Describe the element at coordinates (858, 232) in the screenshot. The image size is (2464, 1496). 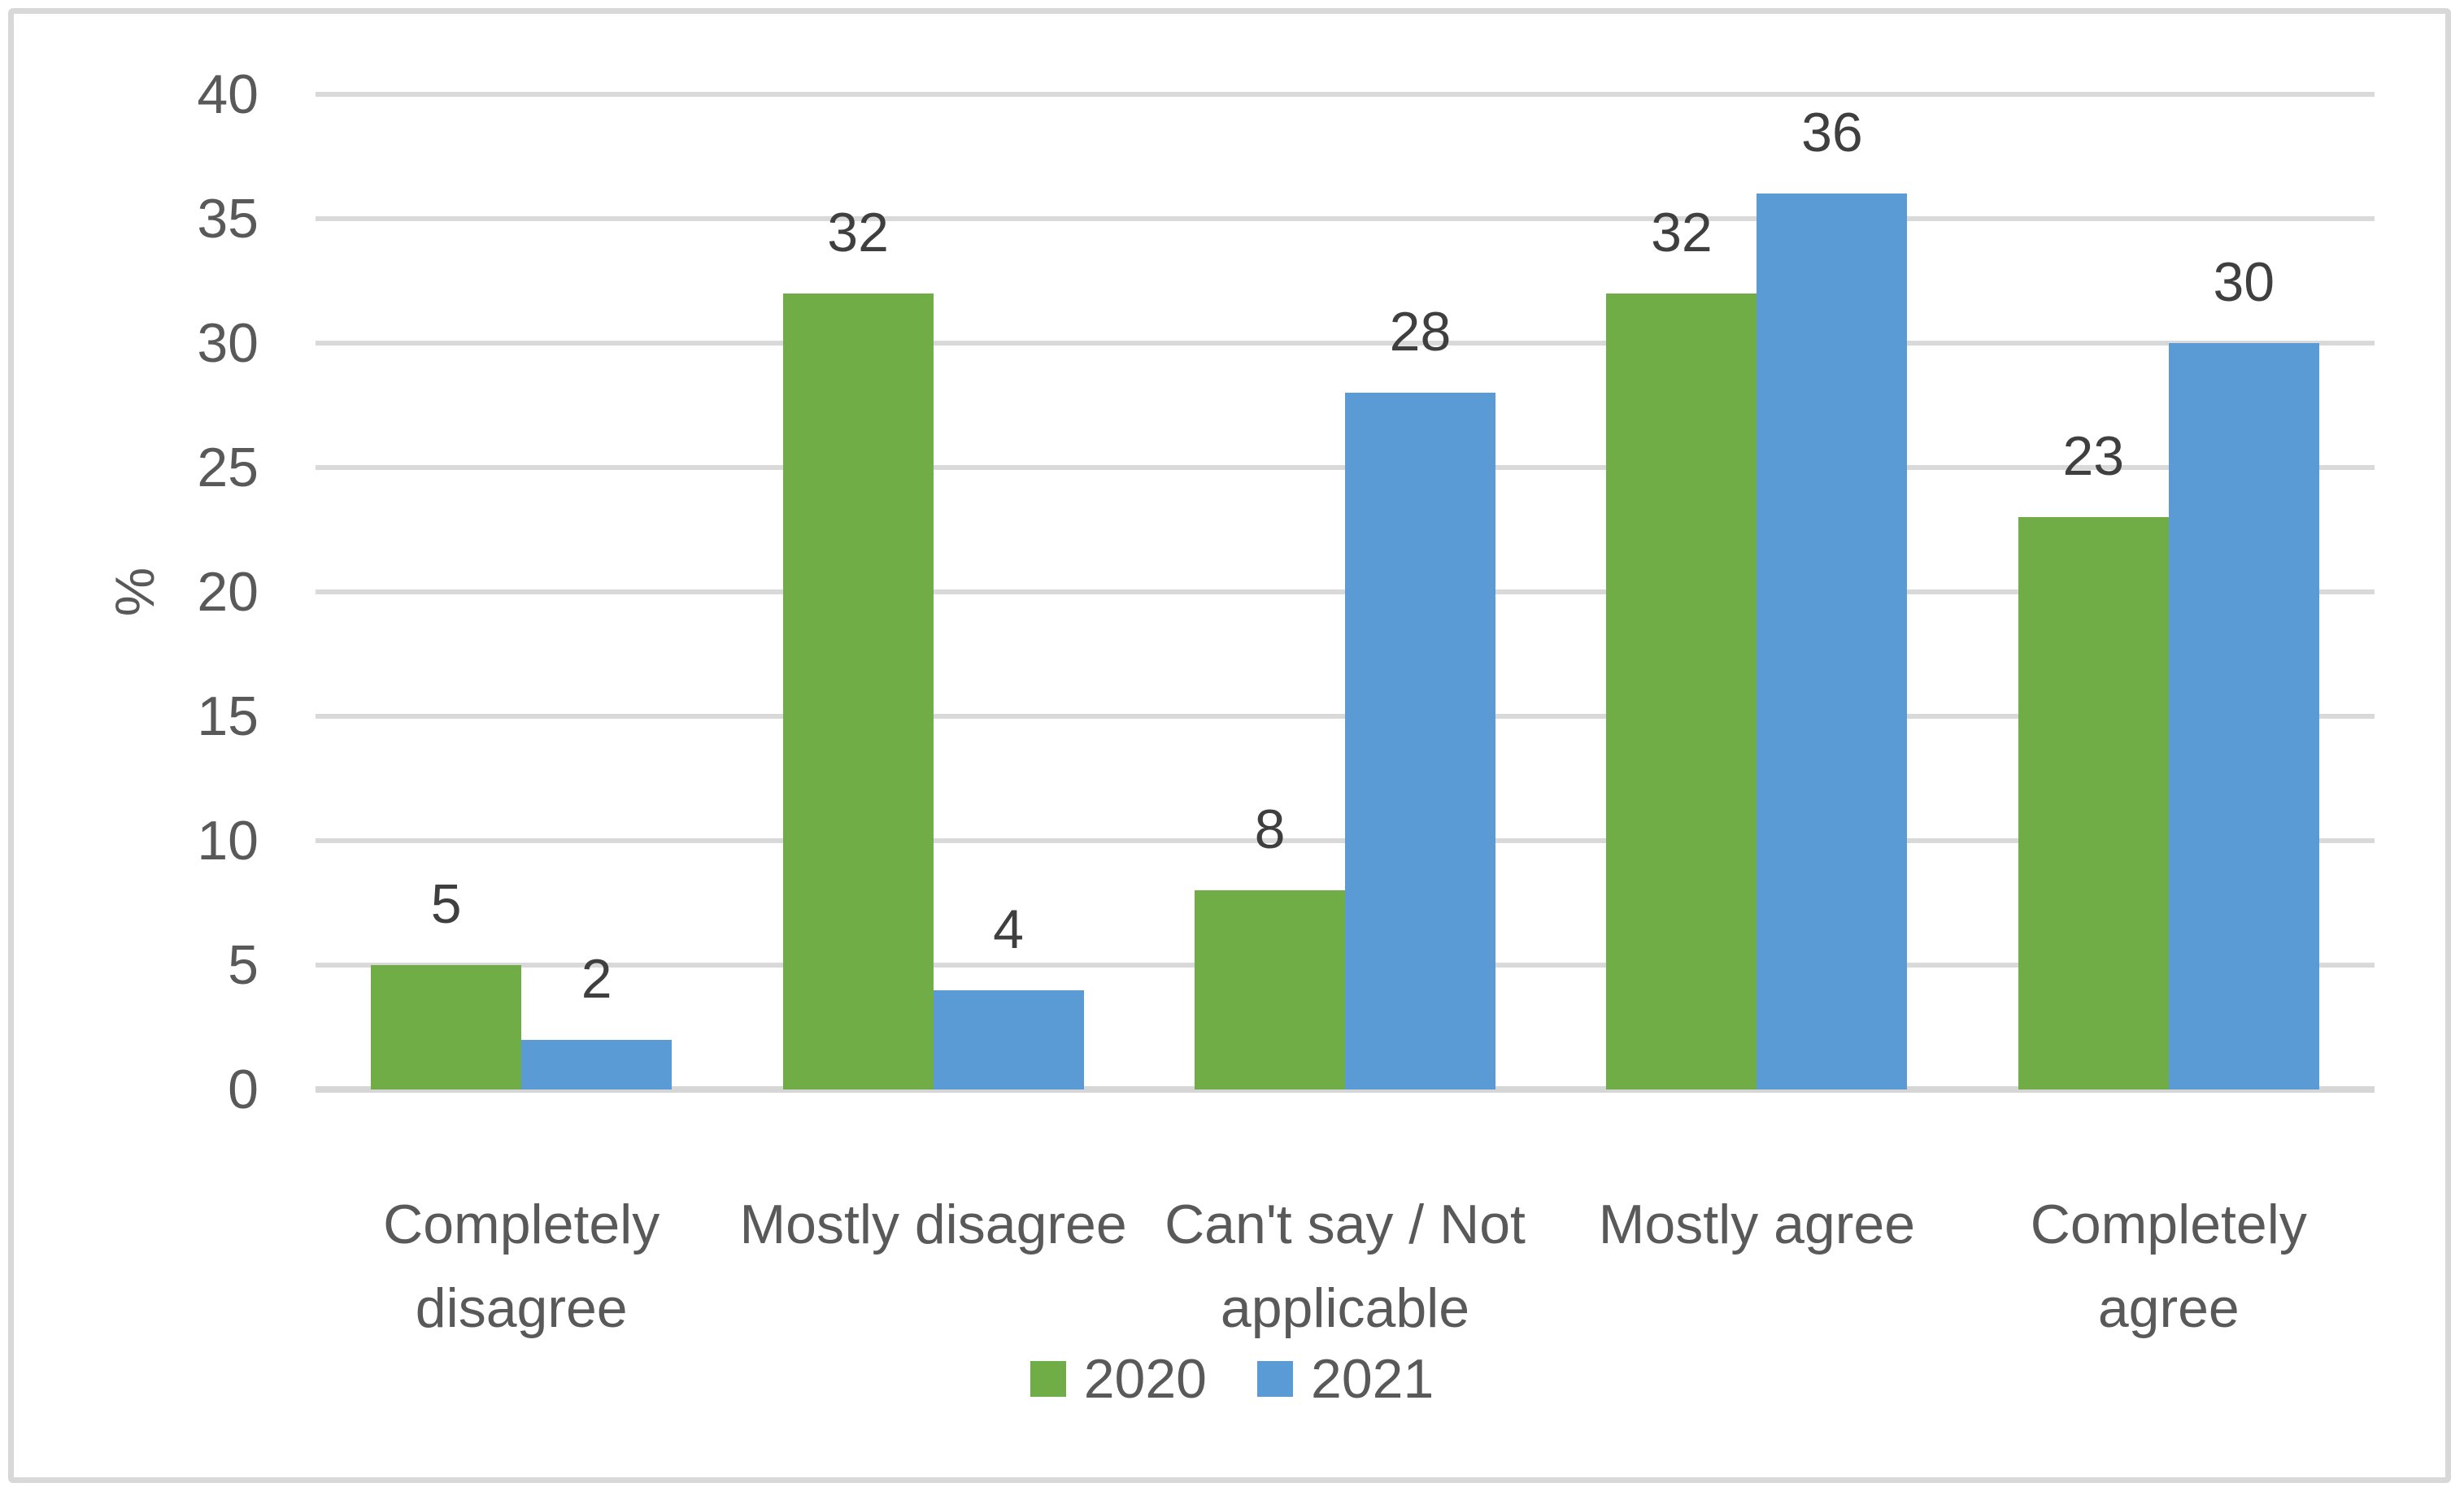
I see `data-label-2020-mostly-disagree: 32` at that location.